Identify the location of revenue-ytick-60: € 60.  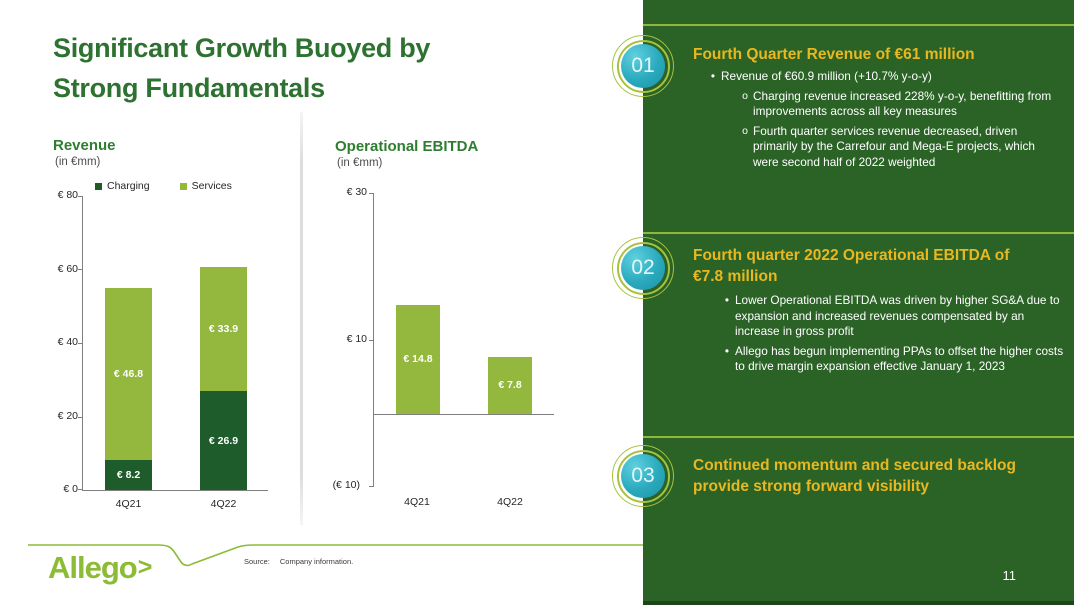
(67, 269).